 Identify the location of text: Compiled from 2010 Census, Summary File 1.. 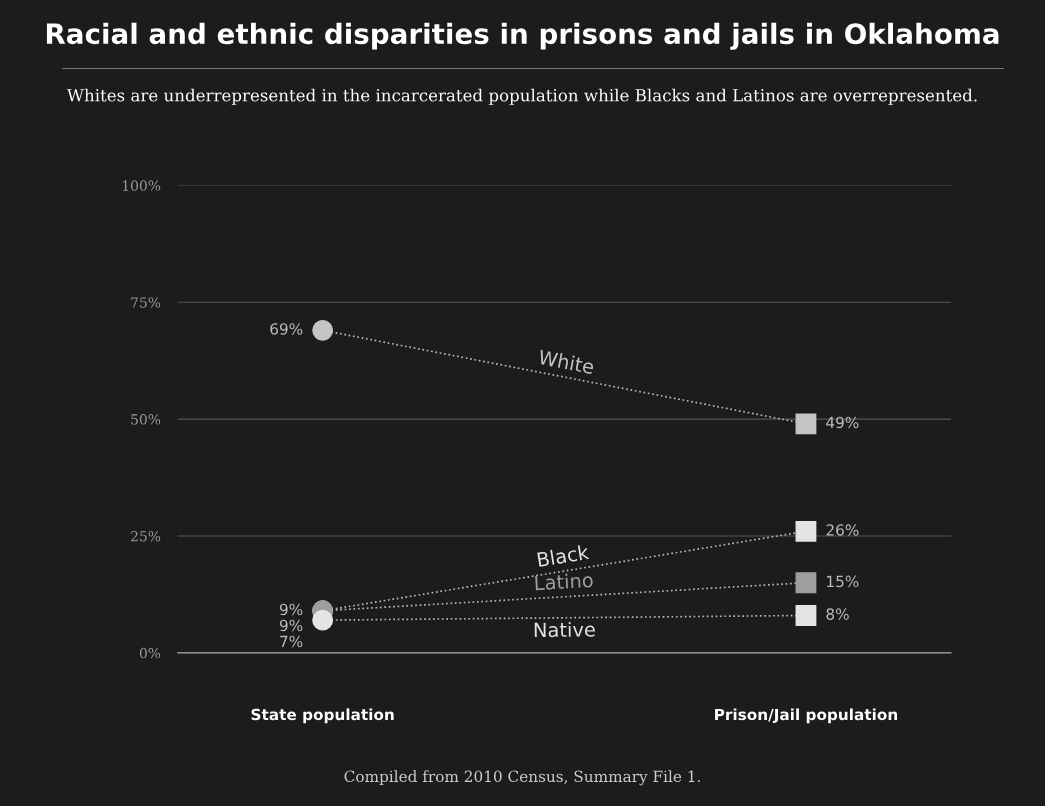
(522, 778).